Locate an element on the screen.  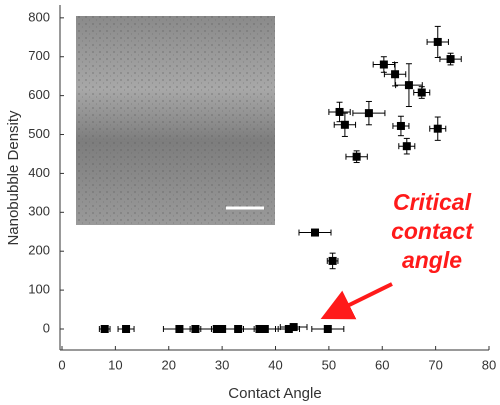
x-tick-label: 40 is located at coordinates (275, 364).